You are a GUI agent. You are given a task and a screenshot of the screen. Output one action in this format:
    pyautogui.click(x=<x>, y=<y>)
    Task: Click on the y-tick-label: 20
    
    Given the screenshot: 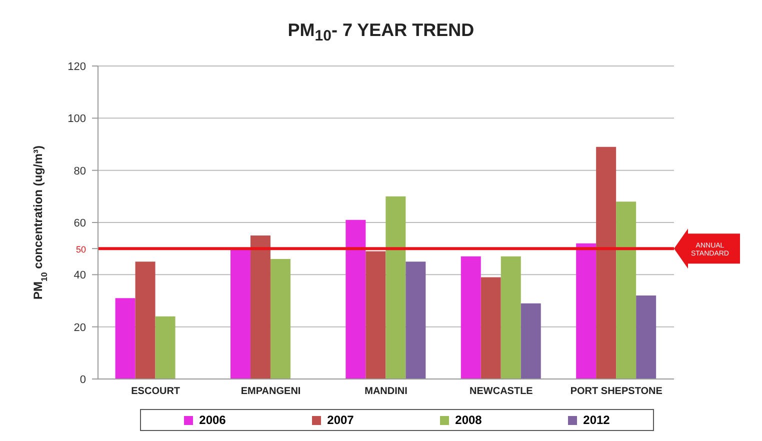 What is the action you would take?
    pyautogui.click(x=80, y=328)
    